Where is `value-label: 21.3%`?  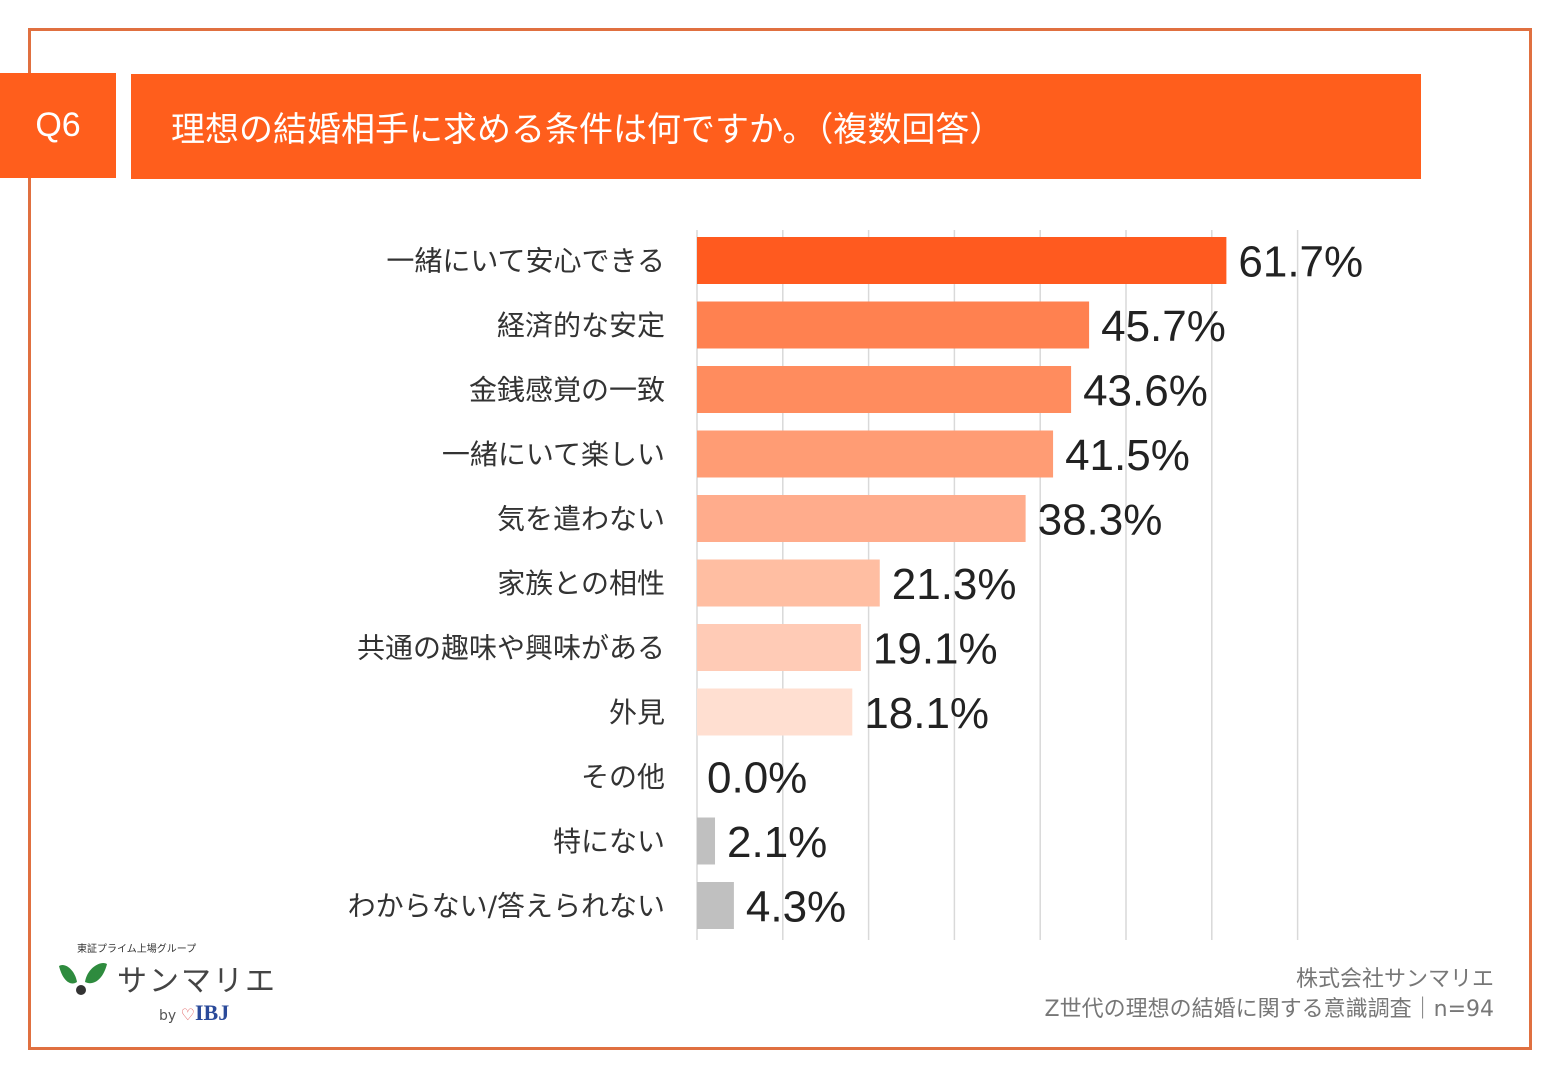
value-label: 21.3% is located at coordinates (954, 584).